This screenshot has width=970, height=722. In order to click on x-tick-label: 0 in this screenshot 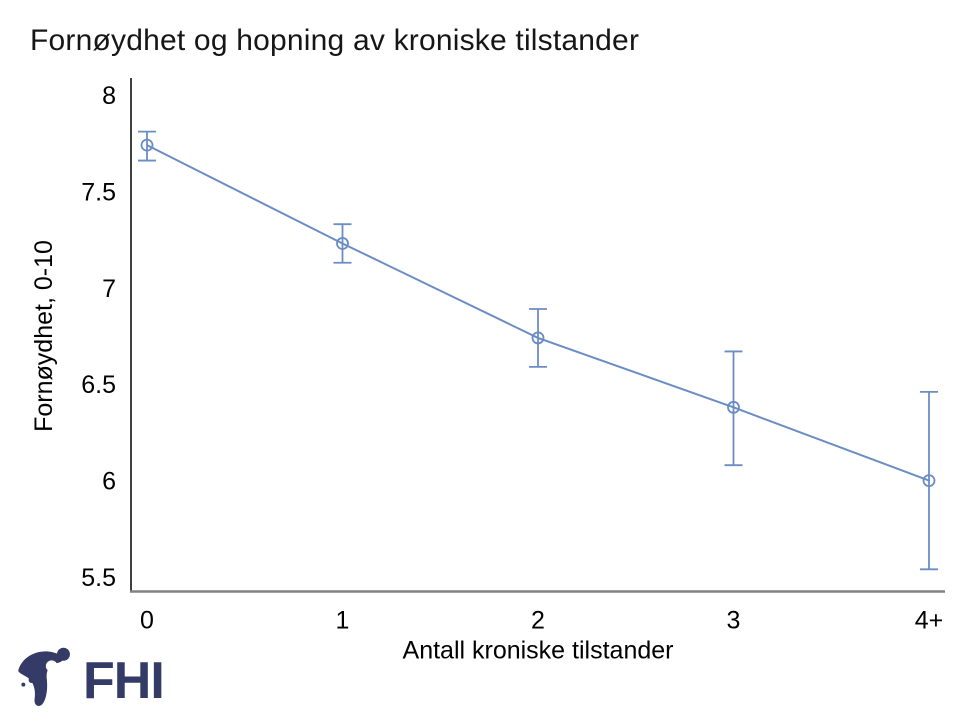, I will do `click(147, 621)`.